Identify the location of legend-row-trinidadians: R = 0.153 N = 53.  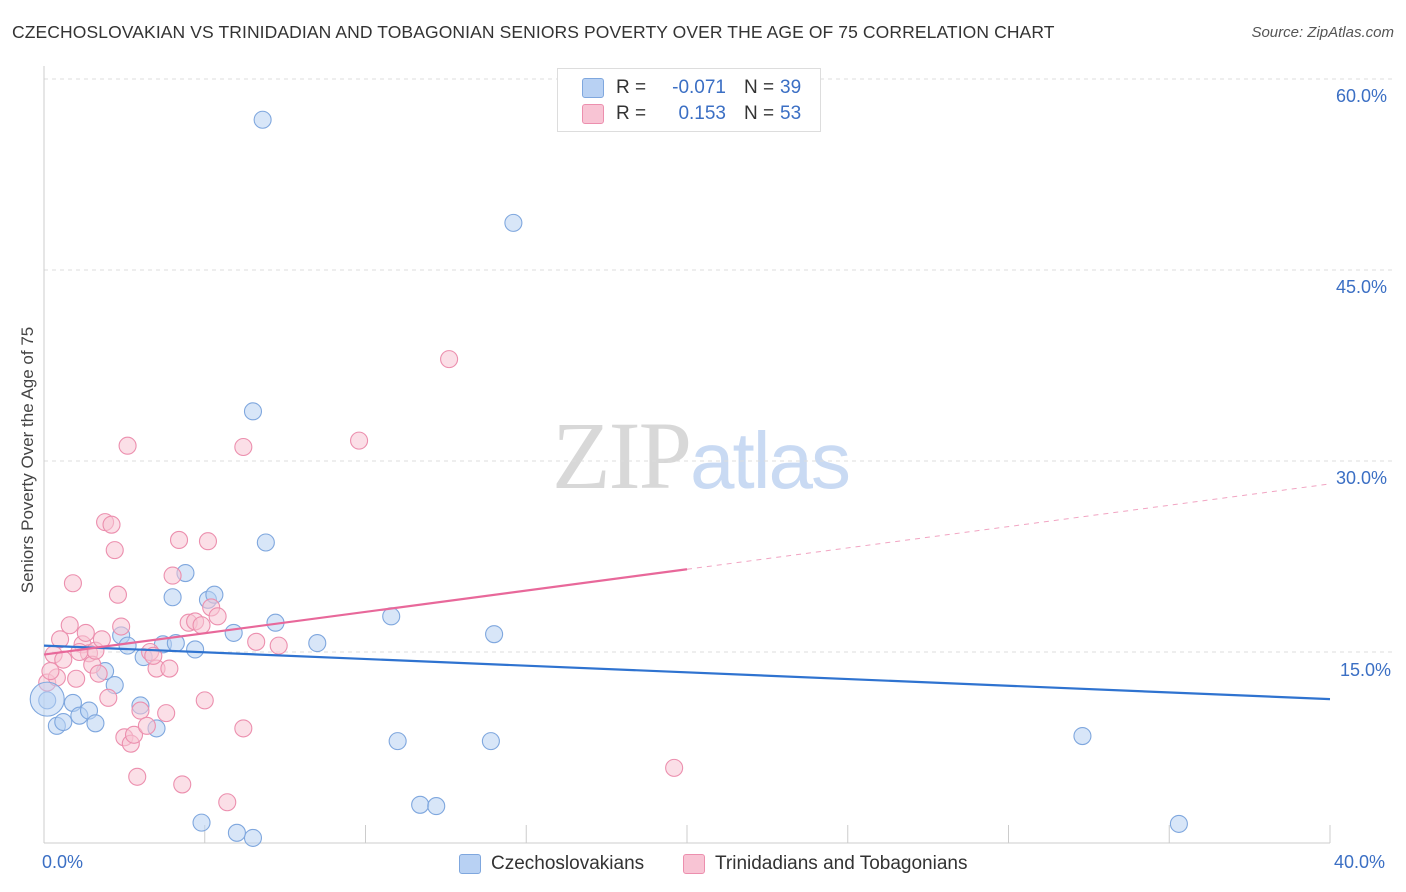
(691, 114).